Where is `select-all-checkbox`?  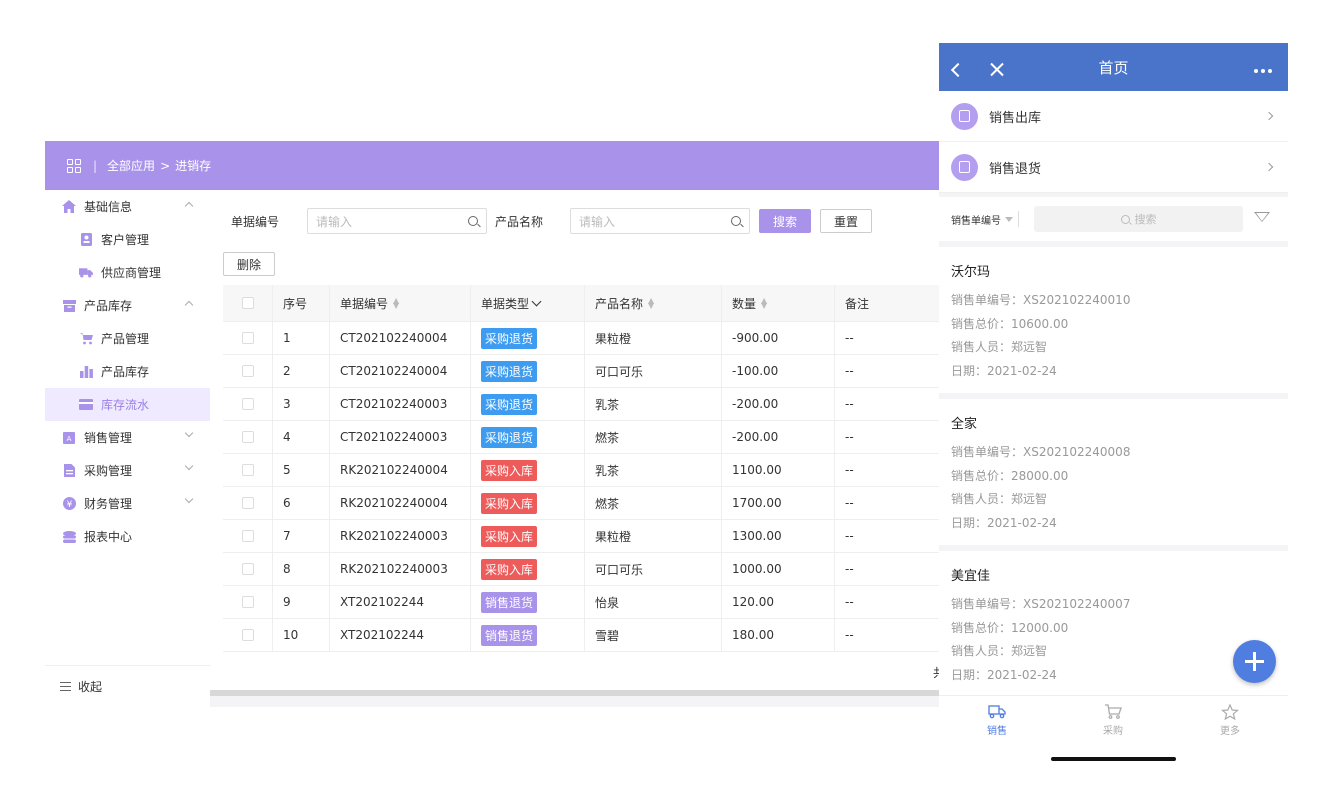 select-all-checkbox is located at coordinates (247, 303).